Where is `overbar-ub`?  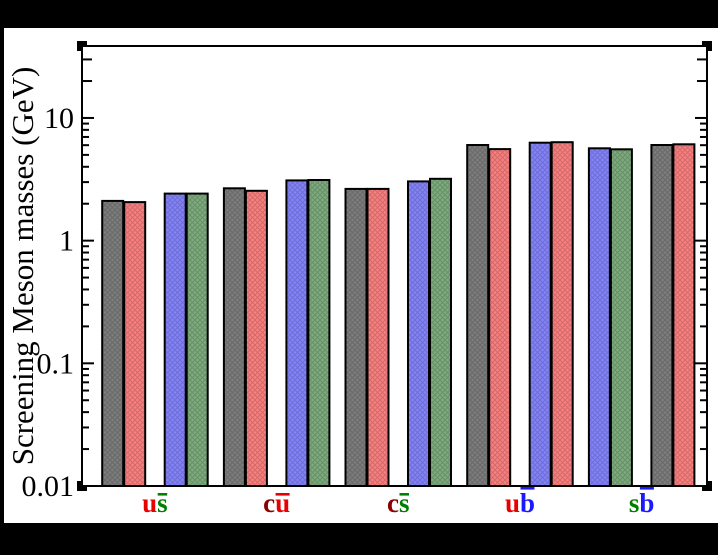
overbar-ub is located at coordinates (527, 488).